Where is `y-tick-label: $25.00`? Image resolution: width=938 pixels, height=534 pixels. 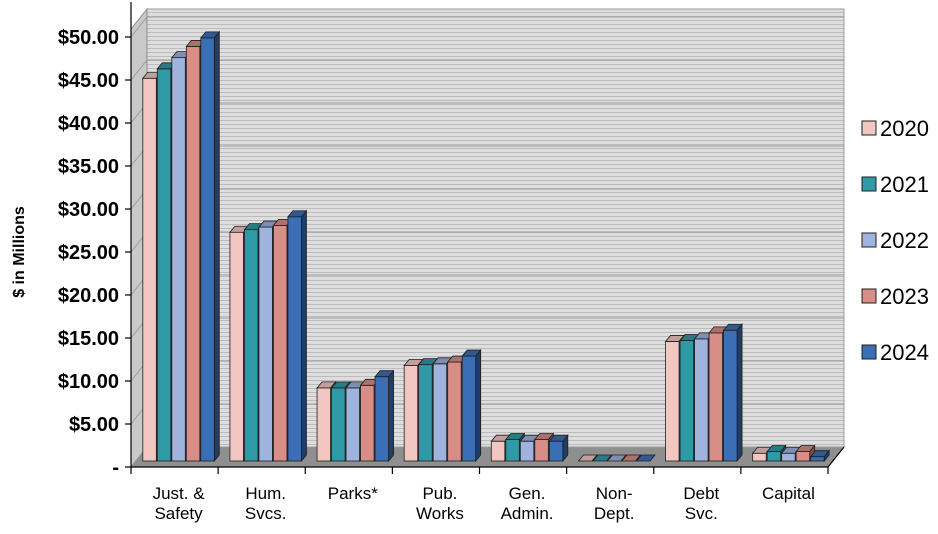
y-tick-label: $25.00 is located at coordinates (88, 253).